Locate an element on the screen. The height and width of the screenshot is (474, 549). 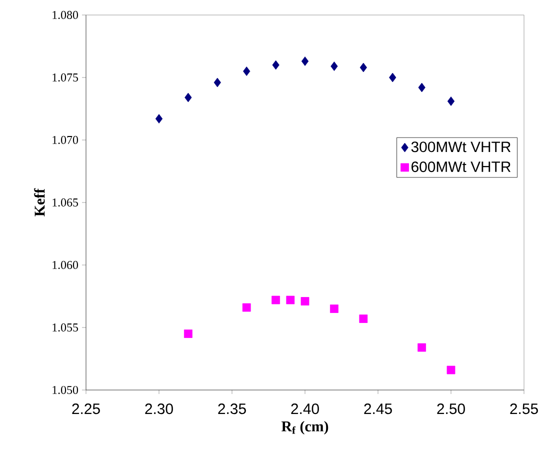
legend-label: 600MWt VHTR is located at coordinates (461, 166).